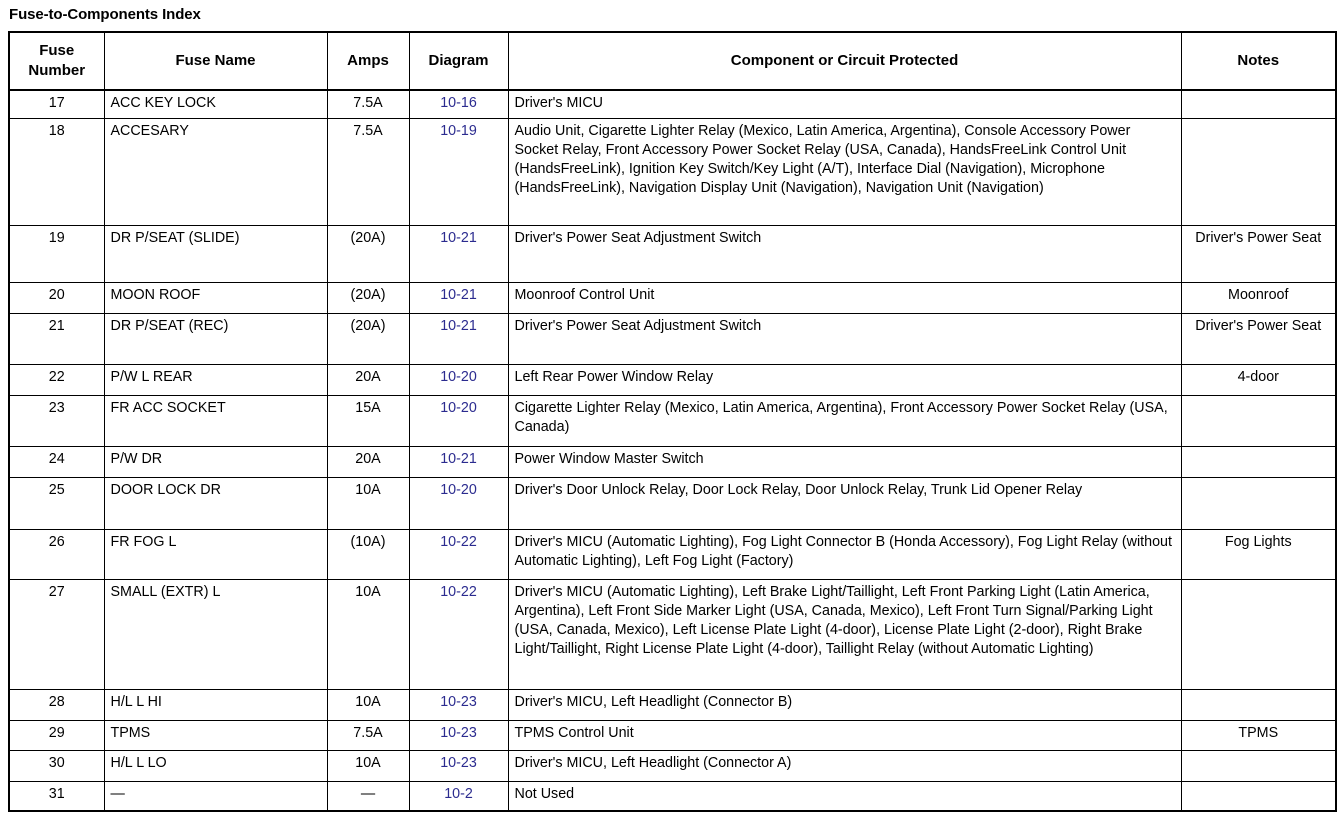 Image resolution: width=1343 pixels, height=827 pixels. What do you see at coordinates (56, 104) in the screenshot?
I see `cell-fuse-number: 17` at bounding box center [56, 104].